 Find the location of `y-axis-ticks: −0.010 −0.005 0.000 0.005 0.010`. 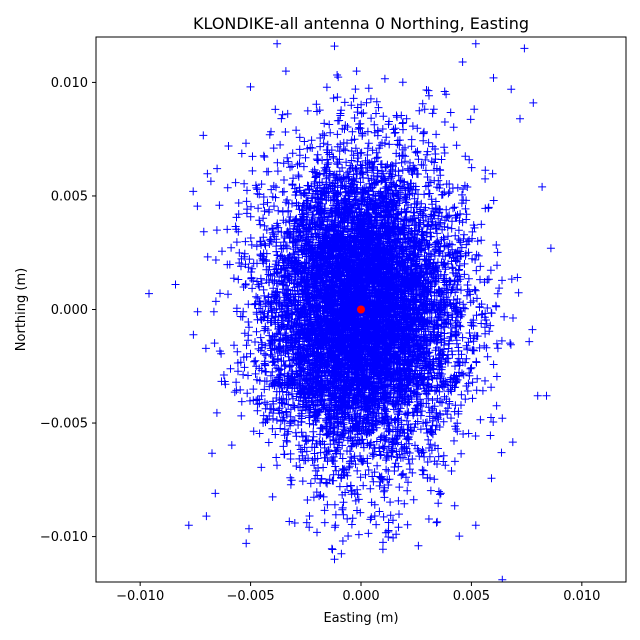

y-axis-ticks: −0.010 −0.005 0.000 0.005 0.010 is located at coordinates (68, 310).